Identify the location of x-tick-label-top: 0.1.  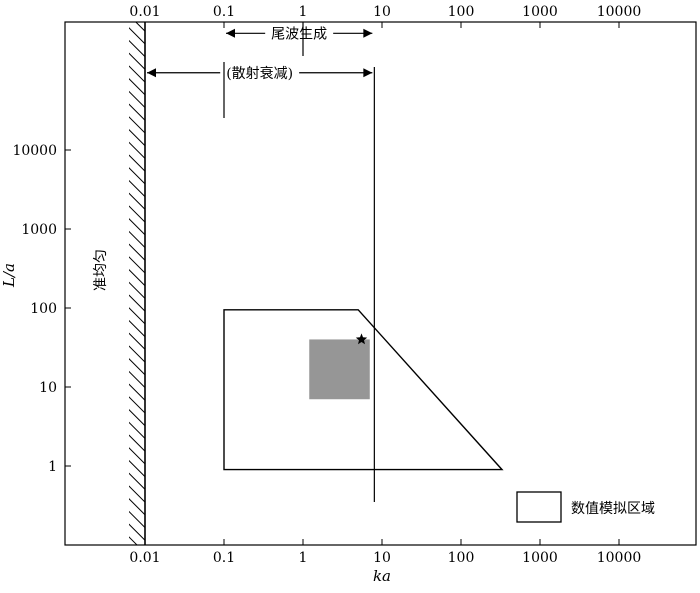
(224, 12).